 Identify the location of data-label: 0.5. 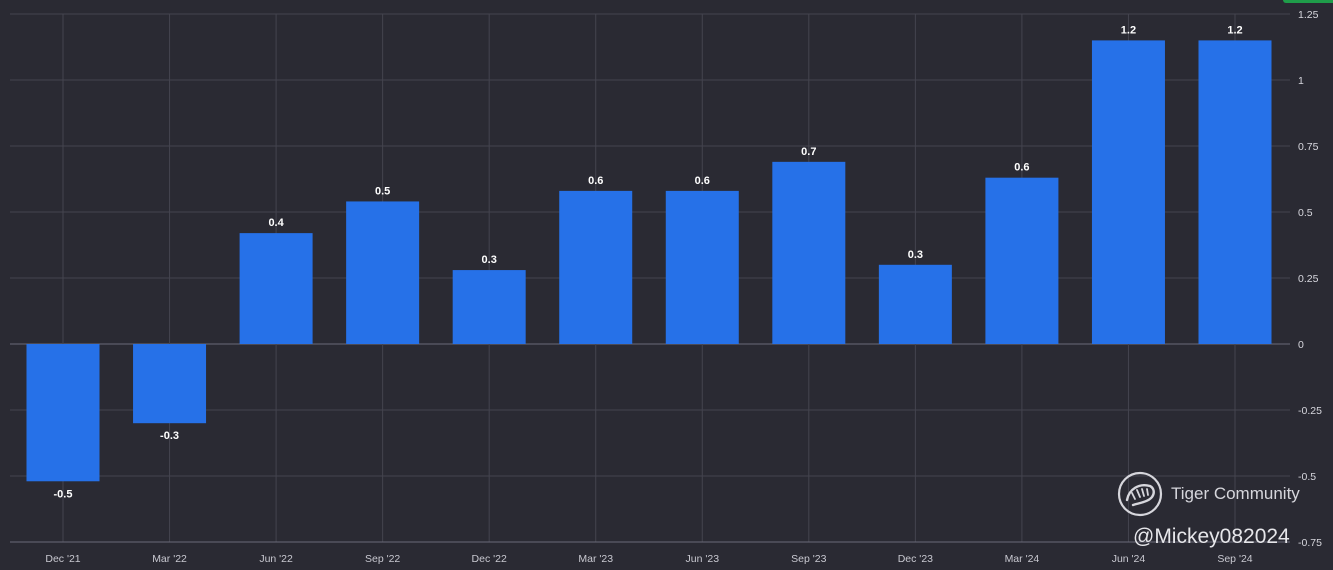
(382, 191).